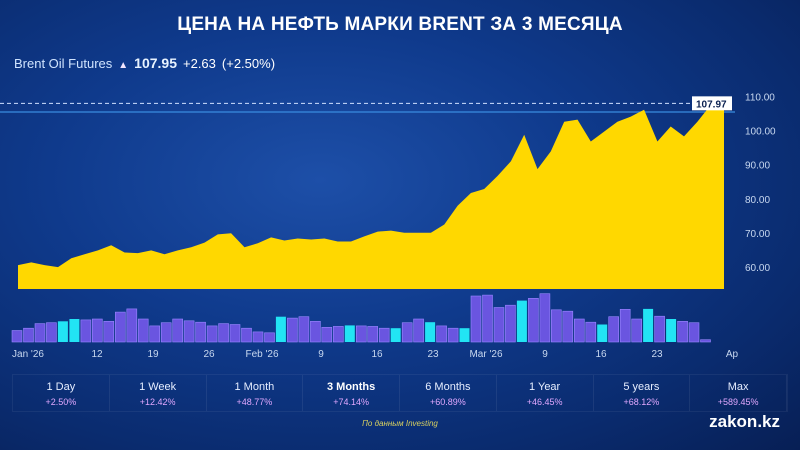 The image size is (800, 450). What do you see at coordinates (254, 402) in the screenshot?
I see `timeframe-change: +48.77%` at bounding box center [254, 402].